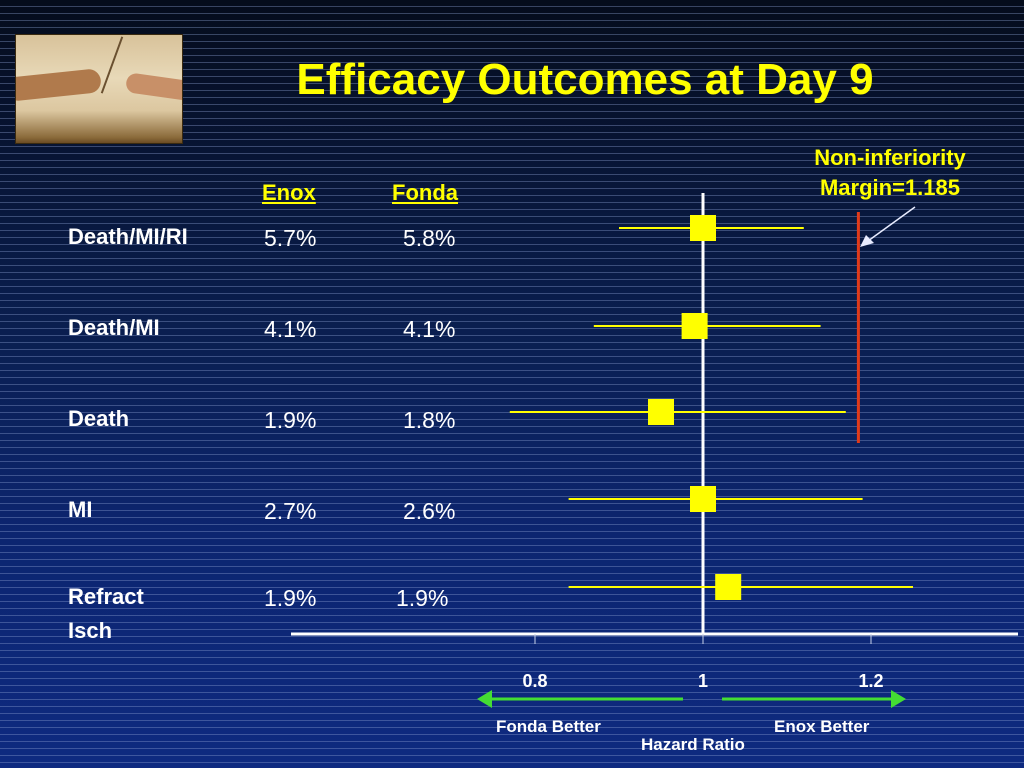 The height and width of the screenshot is (768, 1024). Describe the element at coordinates (290, 329) in the screenshot. I see `enox-value: 4.1%` at that location.